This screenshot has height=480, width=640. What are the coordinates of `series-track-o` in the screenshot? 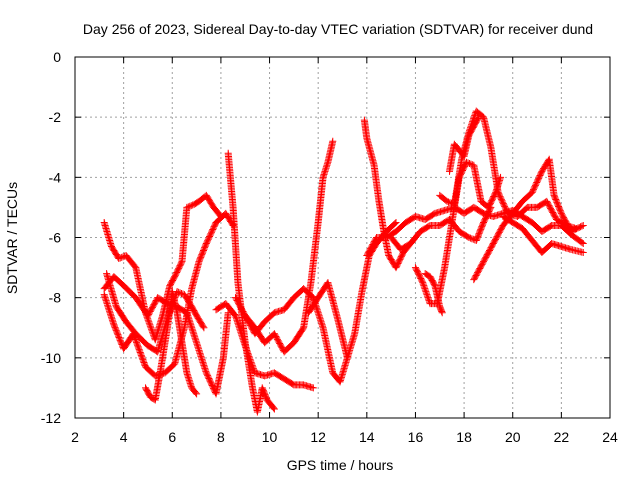 It's located at (433, 293).